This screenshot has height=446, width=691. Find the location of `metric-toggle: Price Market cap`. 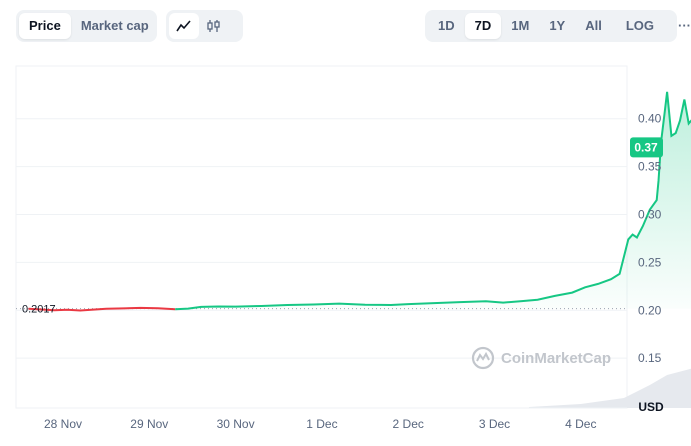

metric-toggle: Price Market cap is located at coordinates (86, 26).